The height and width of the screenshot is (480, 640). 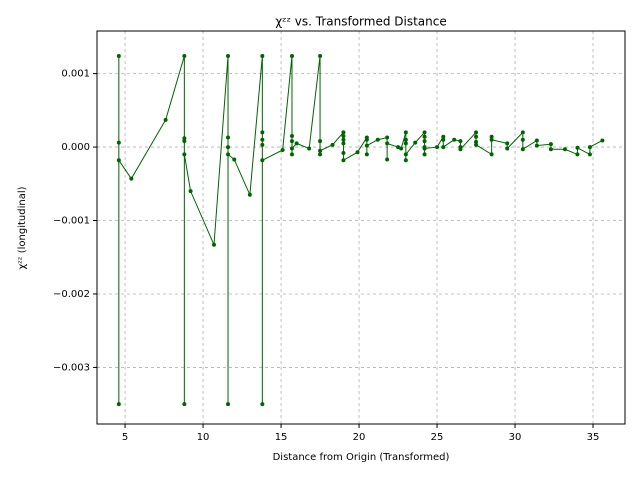 I want to click on y-tick-label: −0.001, so click(x=71, y=221).